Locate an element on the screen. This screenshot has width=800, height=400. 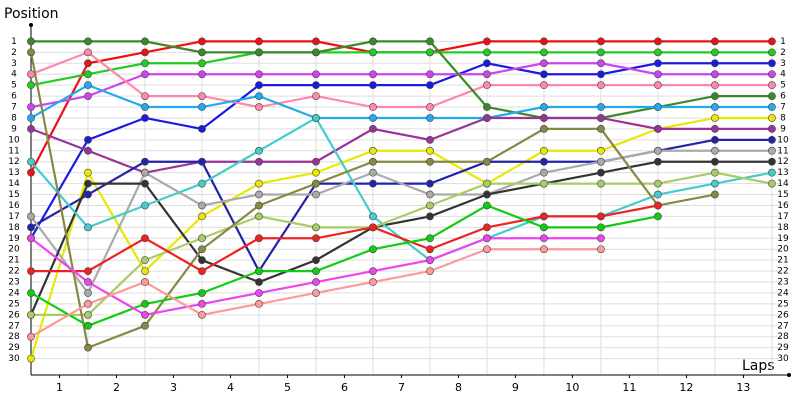
y-tick-label: 19 is located at coordinates (14, 239).